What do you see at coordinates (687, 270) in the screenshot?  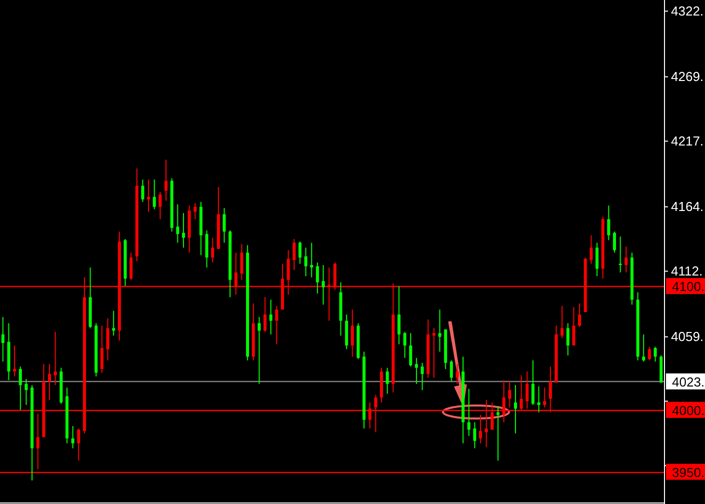 I see `y-tick-label: 4112.` at bounding box center [687, 270].